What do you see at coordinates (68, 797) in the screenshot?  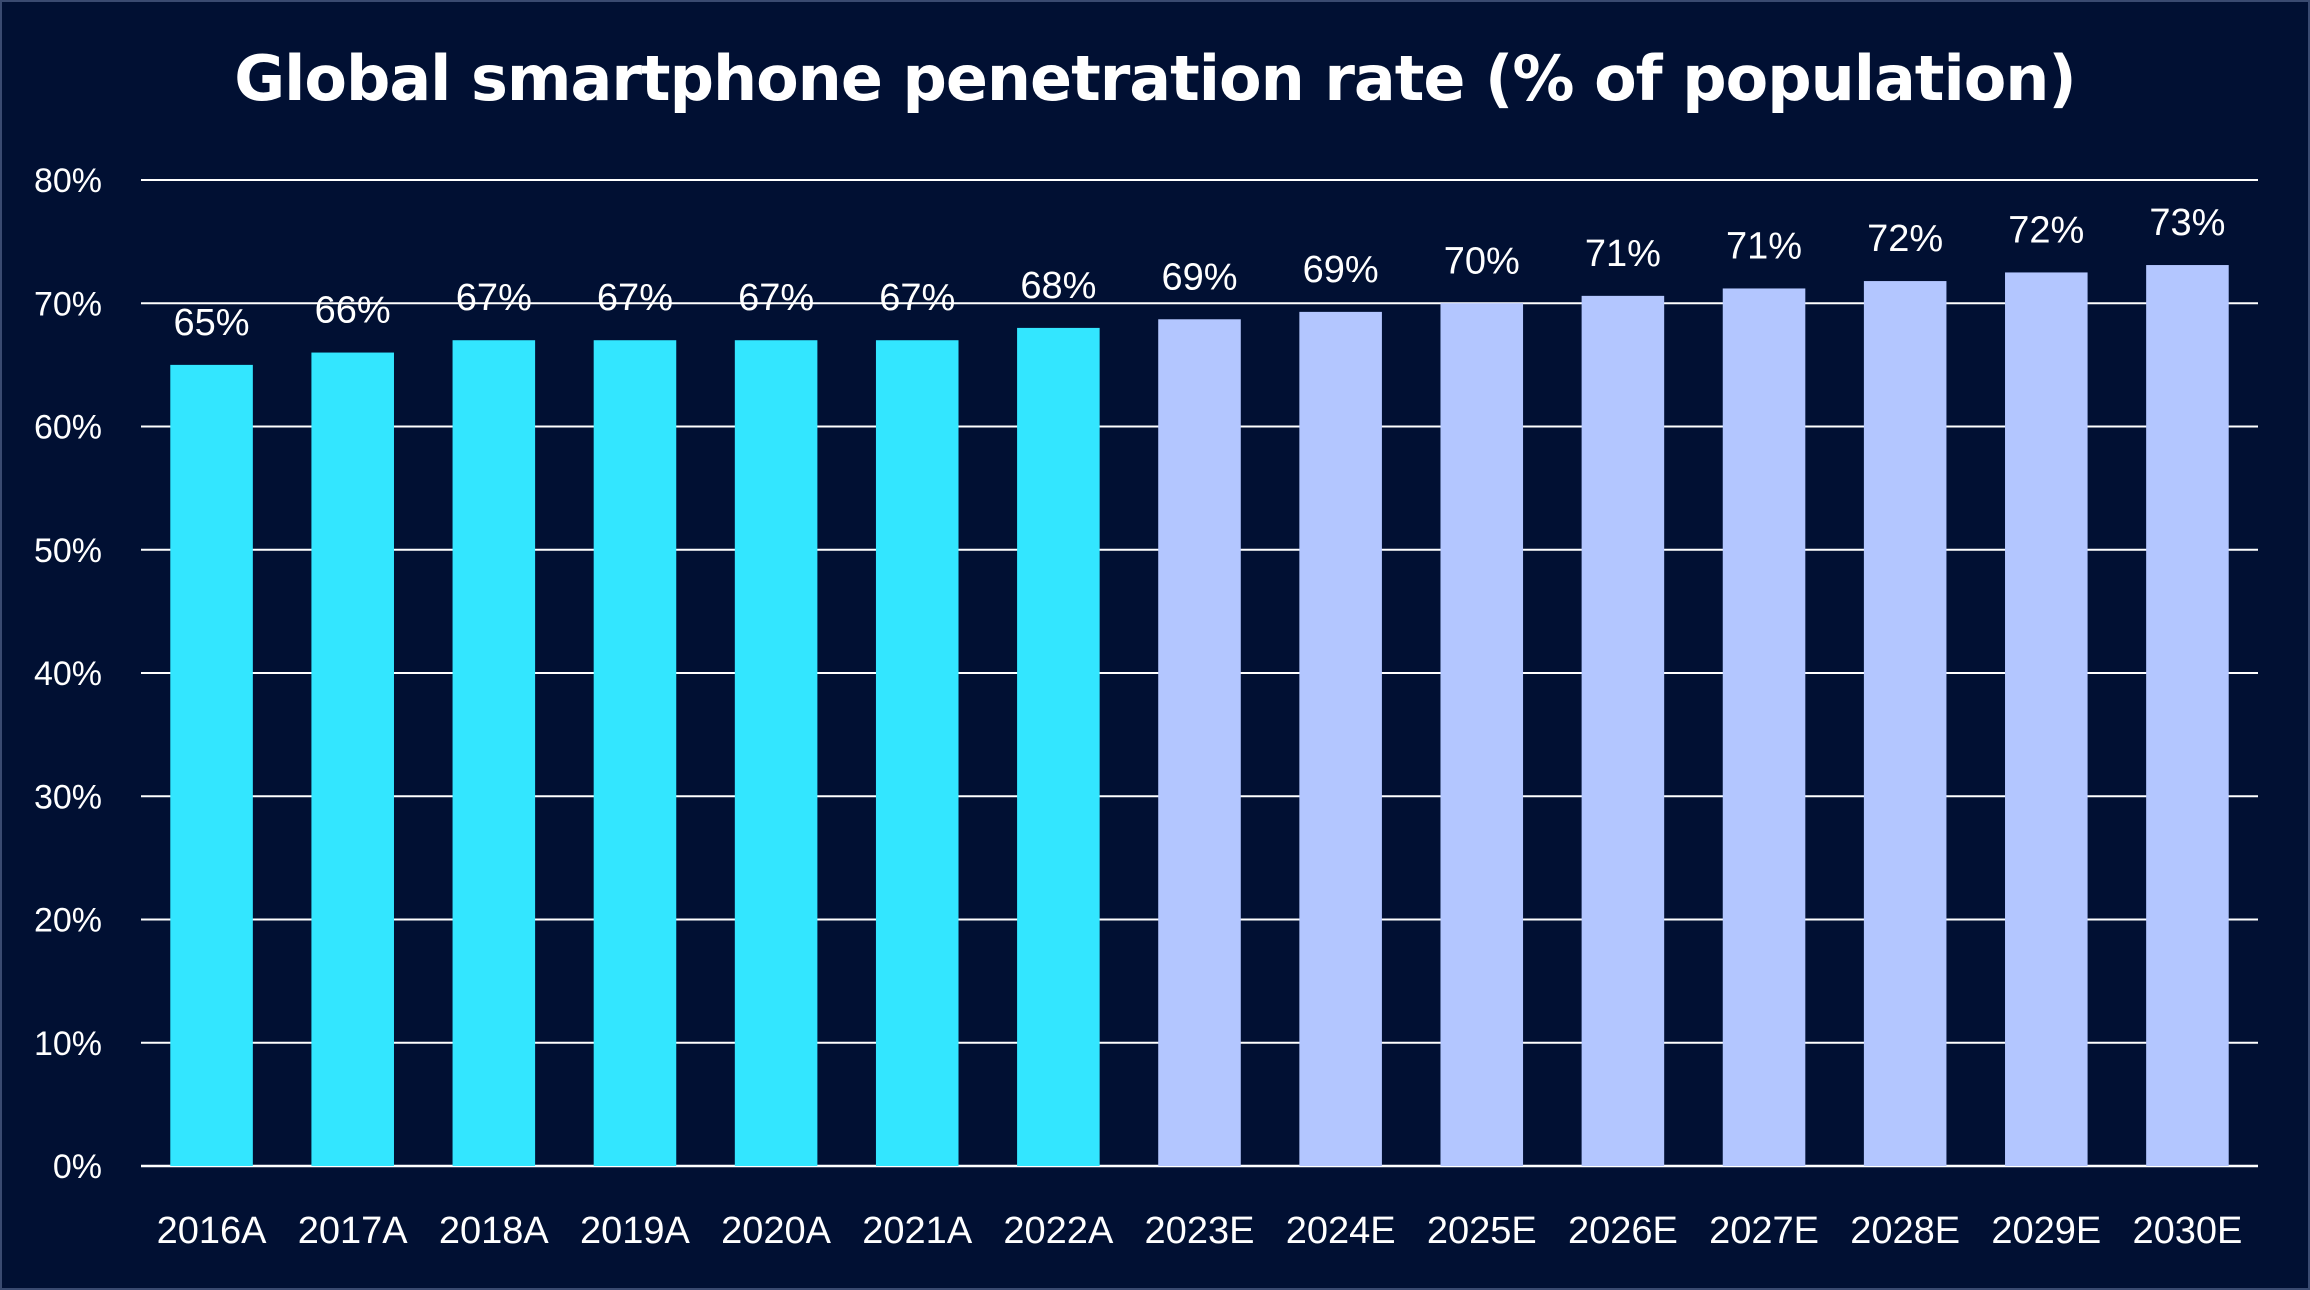 I see `y-tick-label: 30%` at bounding box center [68, 797].